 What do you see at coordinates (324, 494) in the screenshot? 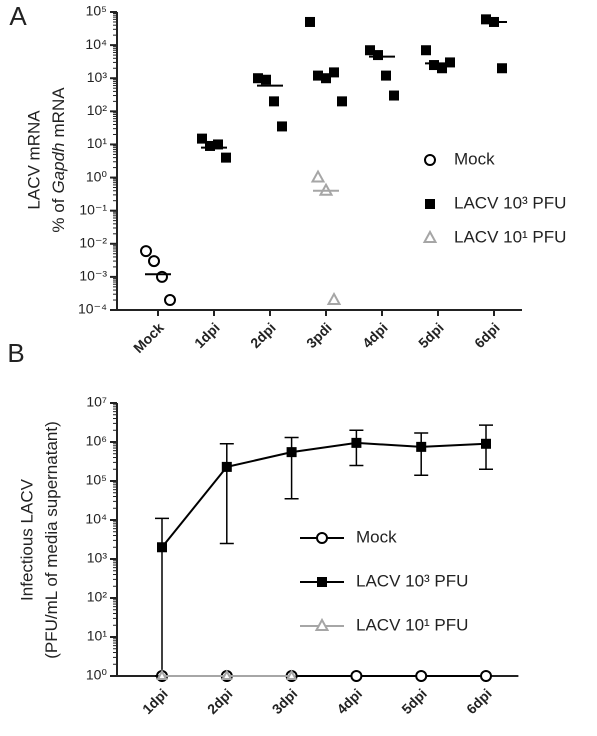
I see `series-line` at bounding box center [324, 494].